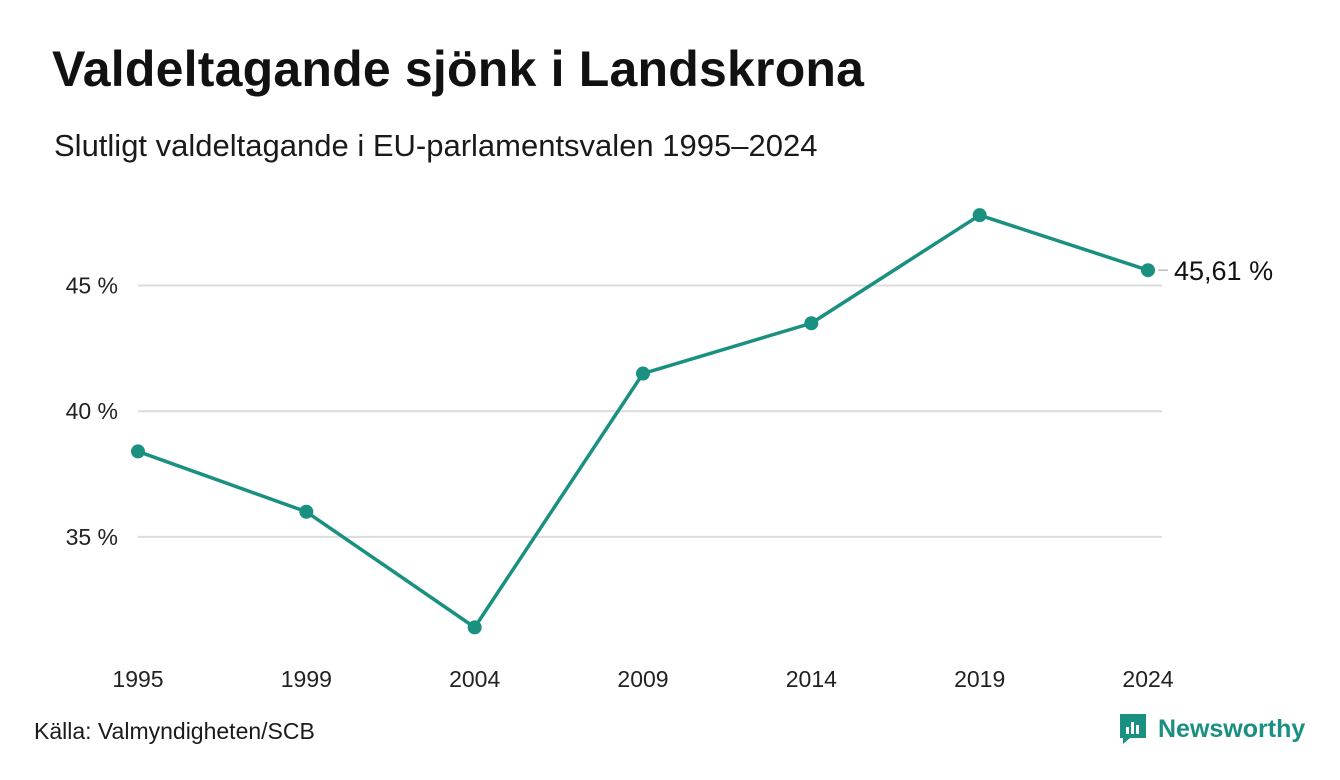  I want to click on x-tick-label: 1999, so click(306, 679).